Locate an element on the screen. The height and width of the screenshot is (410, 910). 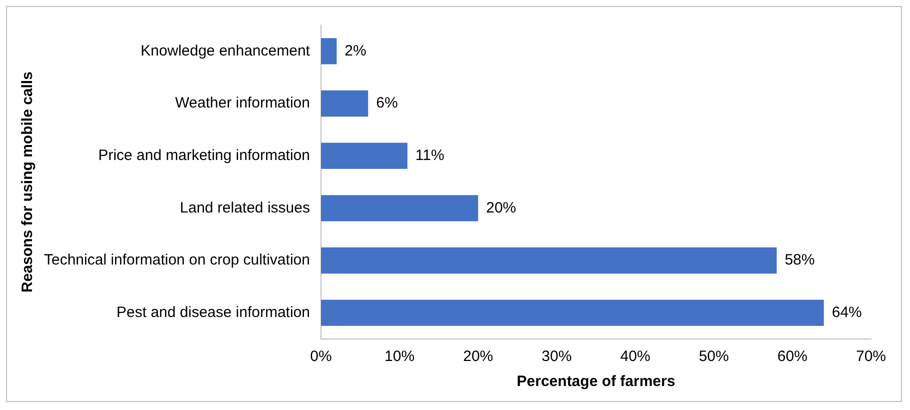
y-tick-label: Pest and disease information is located at coordinates (213, 312).